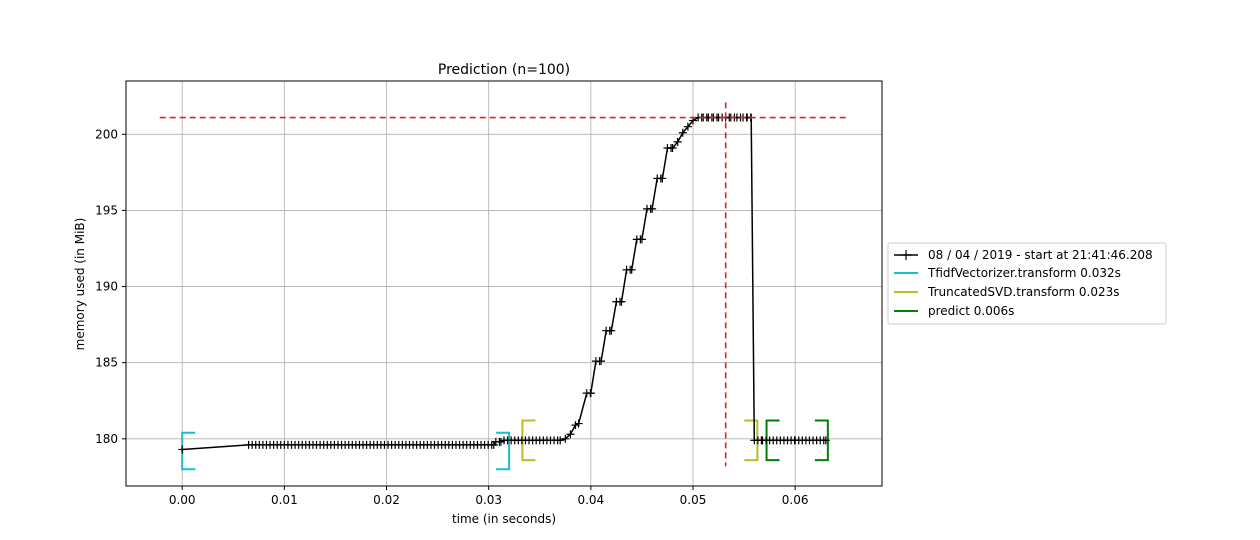 The image size is (1260, 540). I want to click on y-tick-label: 190, so click(106, 287).